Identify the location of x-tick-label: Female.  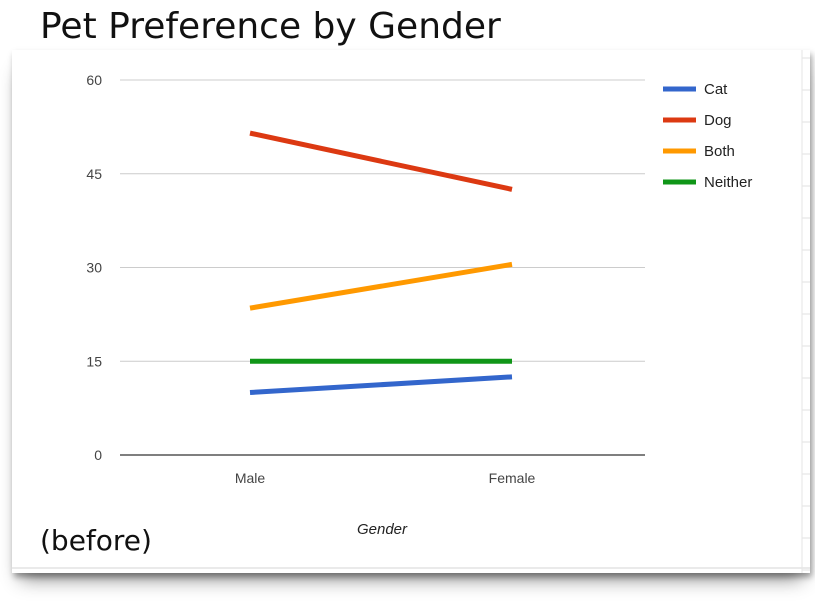
(512, 478).